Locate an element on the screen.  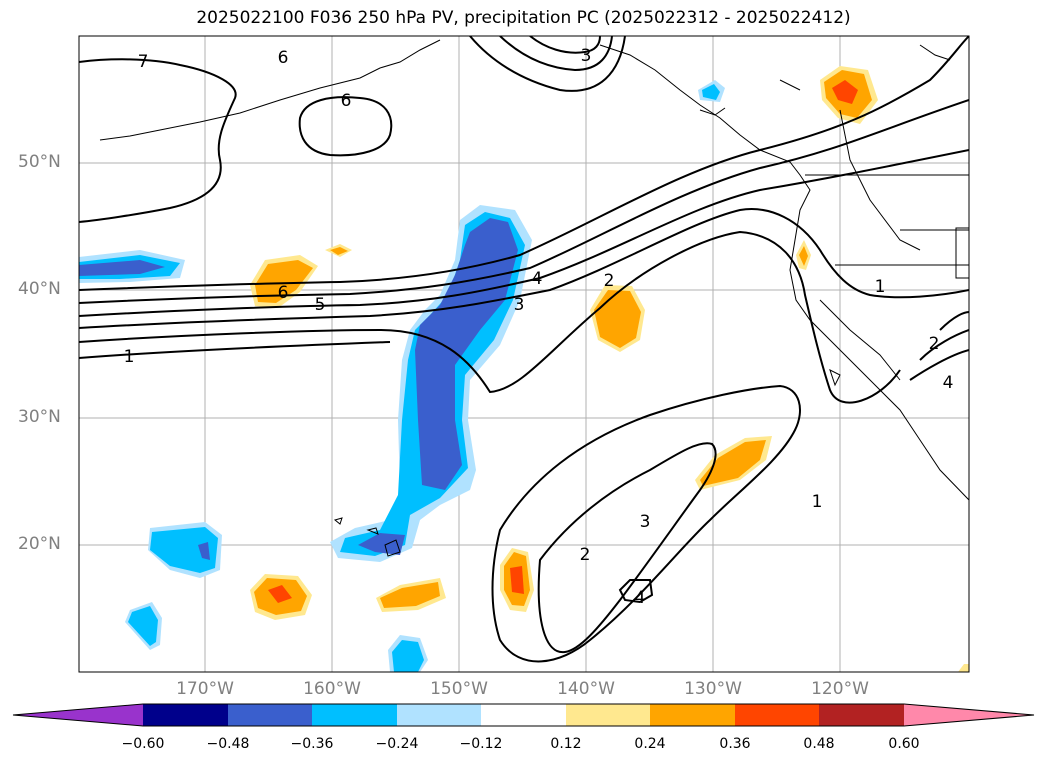
colorbar-tick-label: −0.48 is located at coordinates (228, 744).